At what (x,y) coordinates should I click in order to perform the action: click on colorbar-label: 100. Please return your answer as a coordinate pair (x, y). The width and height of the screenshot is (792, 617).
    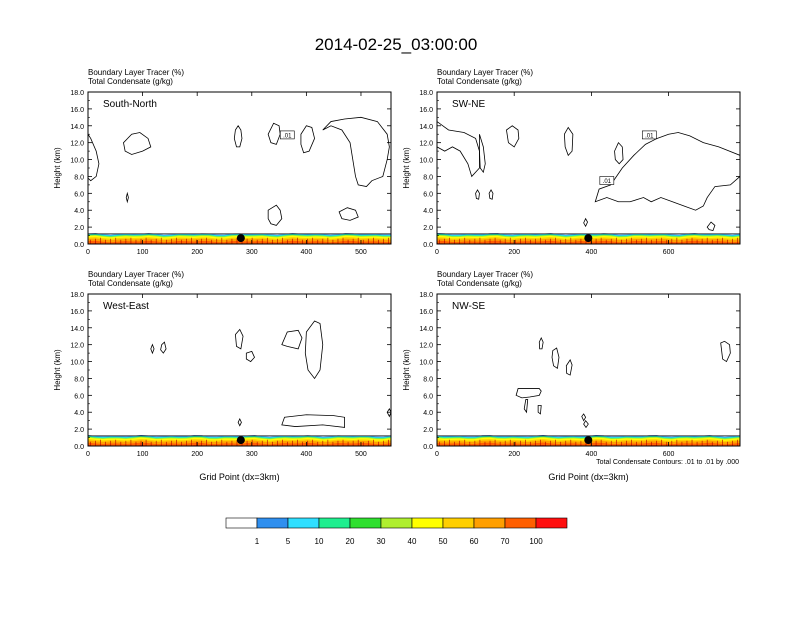
    Looking at the image, I should click on (536, 541).